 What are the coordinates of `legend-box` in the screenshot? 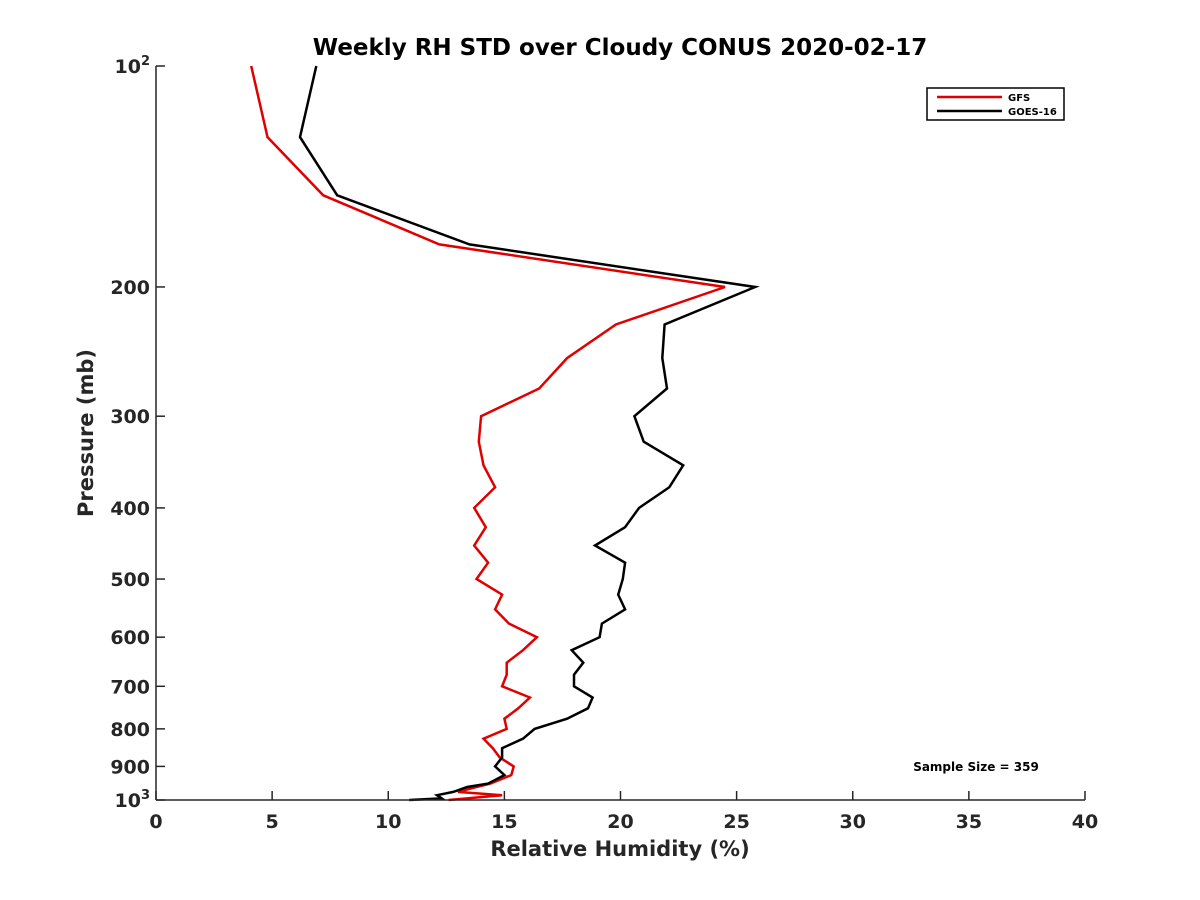 It's located at (995, 104).